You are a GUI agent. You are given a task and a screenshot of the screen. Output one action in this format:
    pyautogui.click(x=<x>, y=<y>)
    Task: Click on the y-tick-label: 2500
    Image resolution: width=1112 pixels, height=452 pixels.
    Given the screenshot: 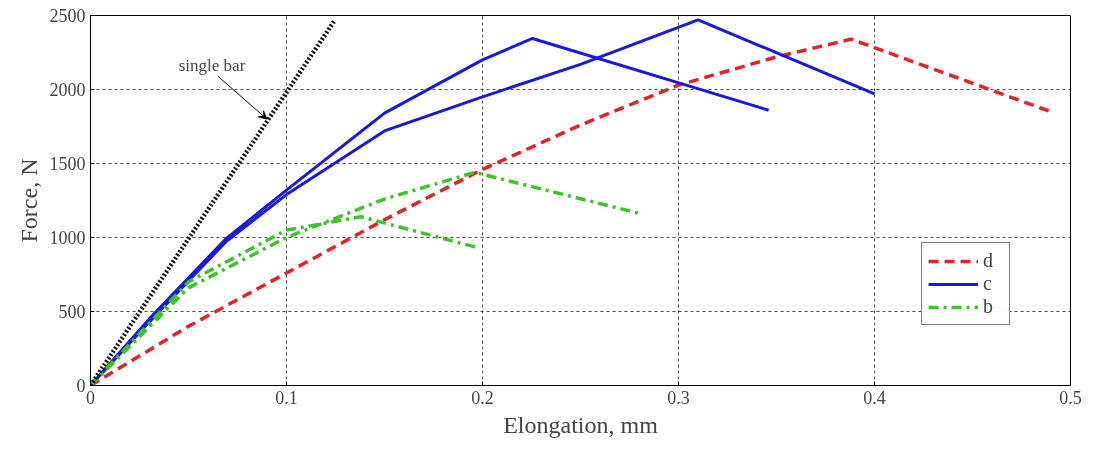 What is the action you would take?
    pyautogui.click(x=67, y=16)
    